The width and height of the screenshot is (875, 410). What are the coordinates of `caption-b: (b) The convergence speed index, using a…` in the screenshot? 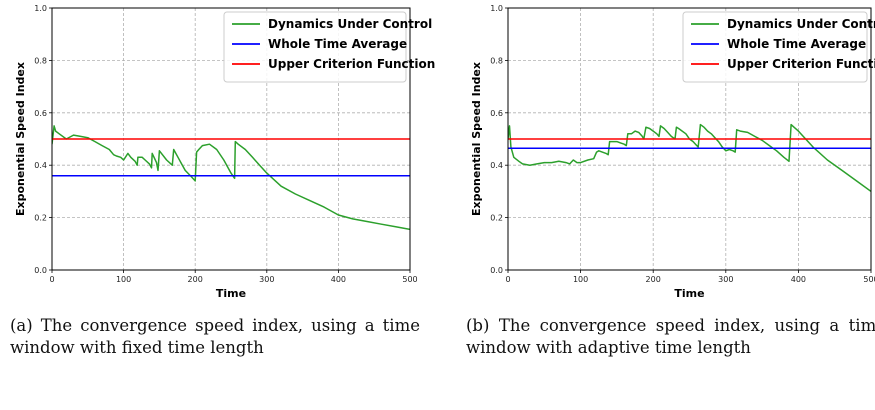 It's located at (670, 336).